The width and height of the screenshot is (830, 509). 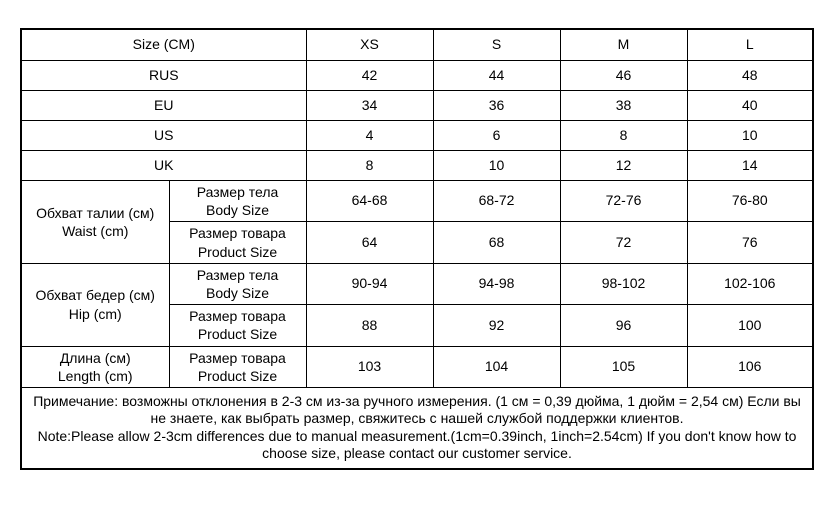 What do you see at coordinates (623, 366) in the screenshot?
I see `value-cell: 105` at bounding box center [623, 366].